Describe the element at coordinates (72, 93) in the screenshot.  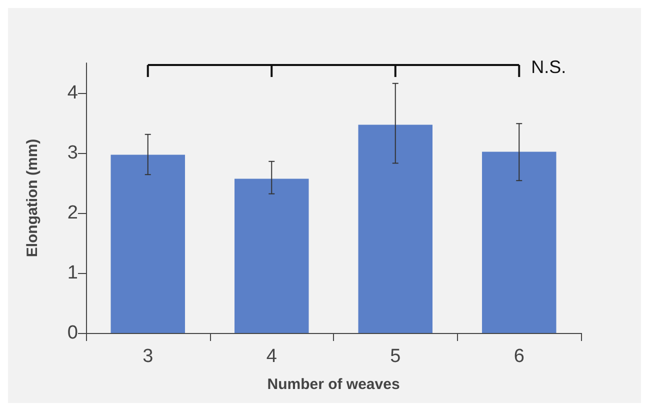
I see `y-tick-label: 4` at that location.